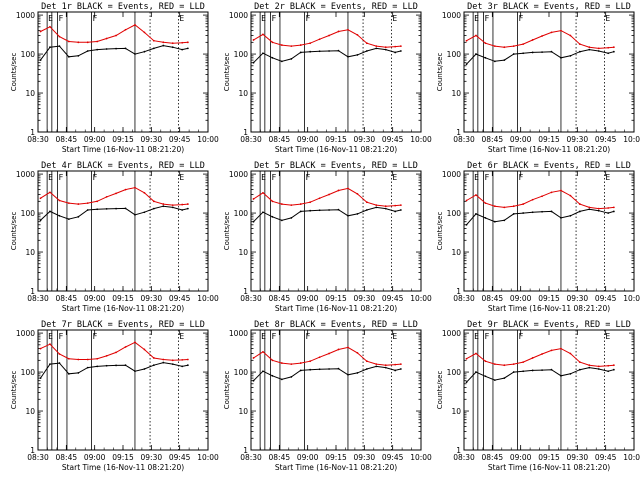  What do you see at coordinates (30, 411) in the screenshot?
I see `y-tick-label: 10` at bounding box center [30, 411].